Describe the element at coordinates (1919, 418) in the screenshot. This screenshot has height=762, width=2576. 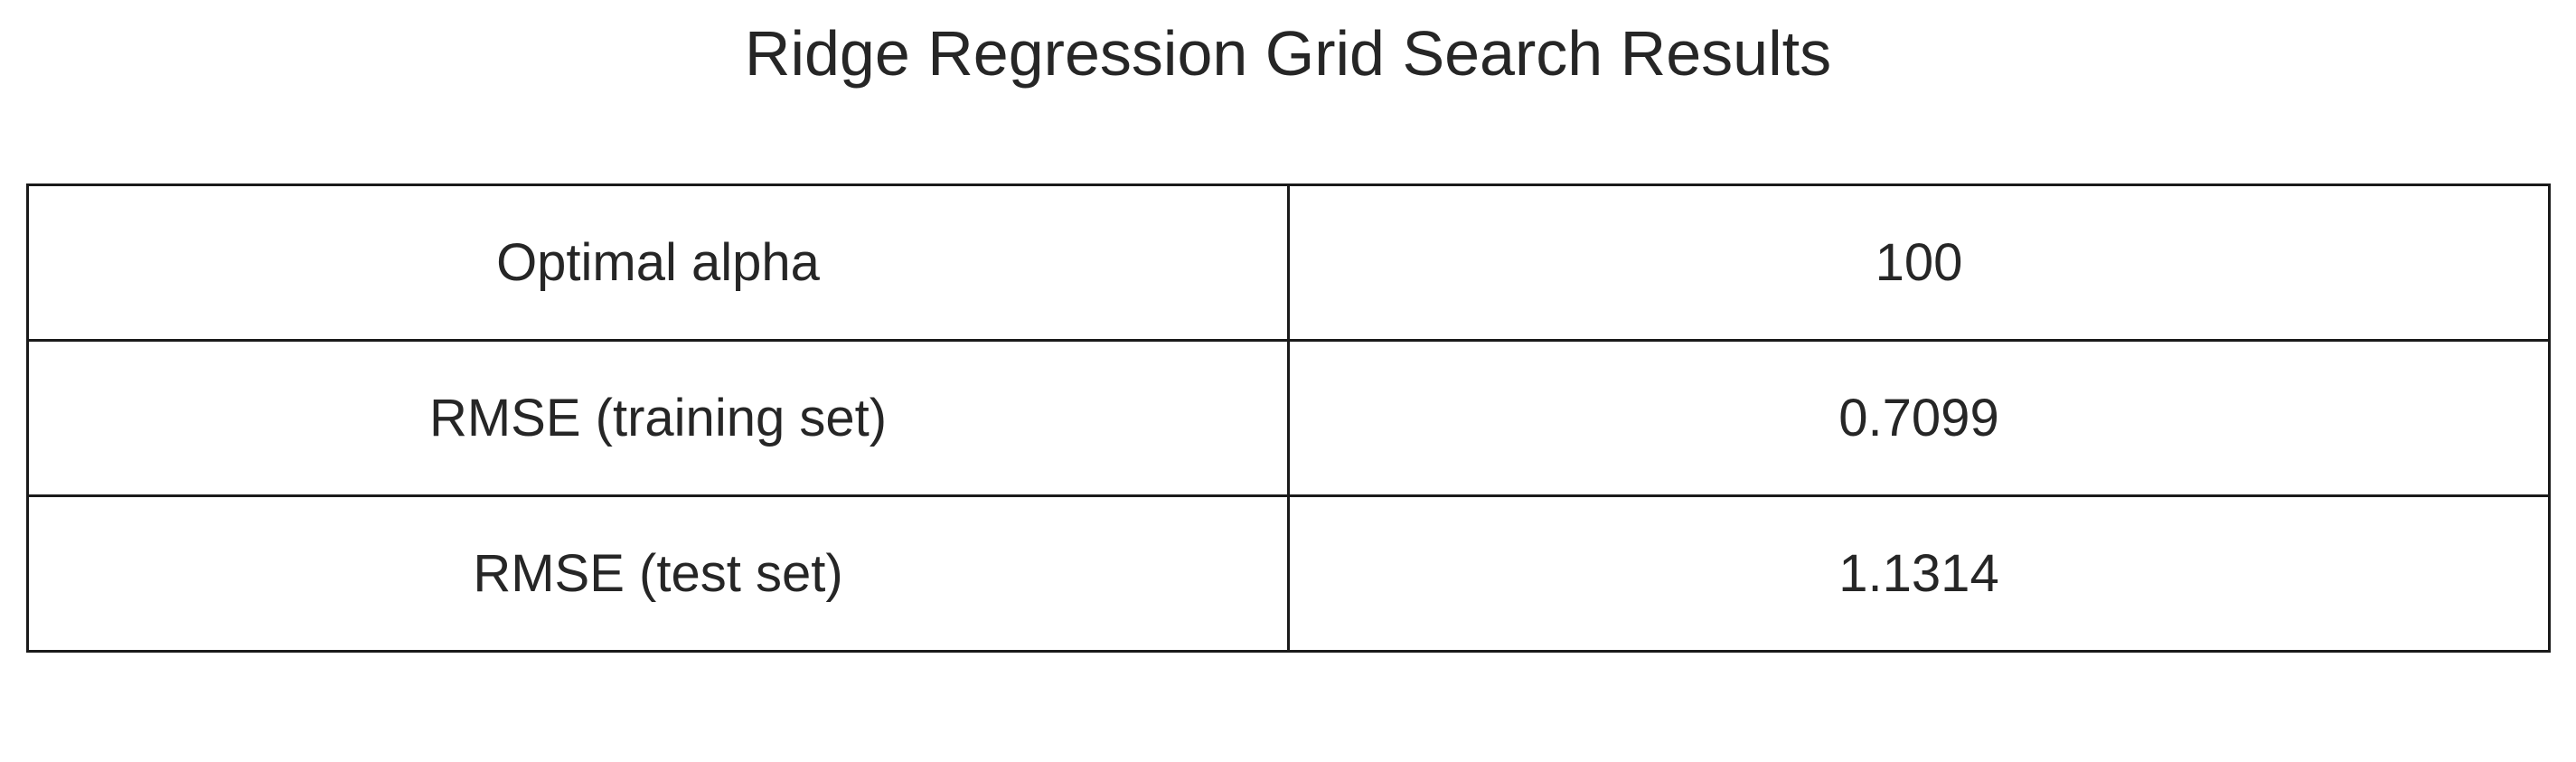
I see `metric-value-cell: 0.7099` at that location.